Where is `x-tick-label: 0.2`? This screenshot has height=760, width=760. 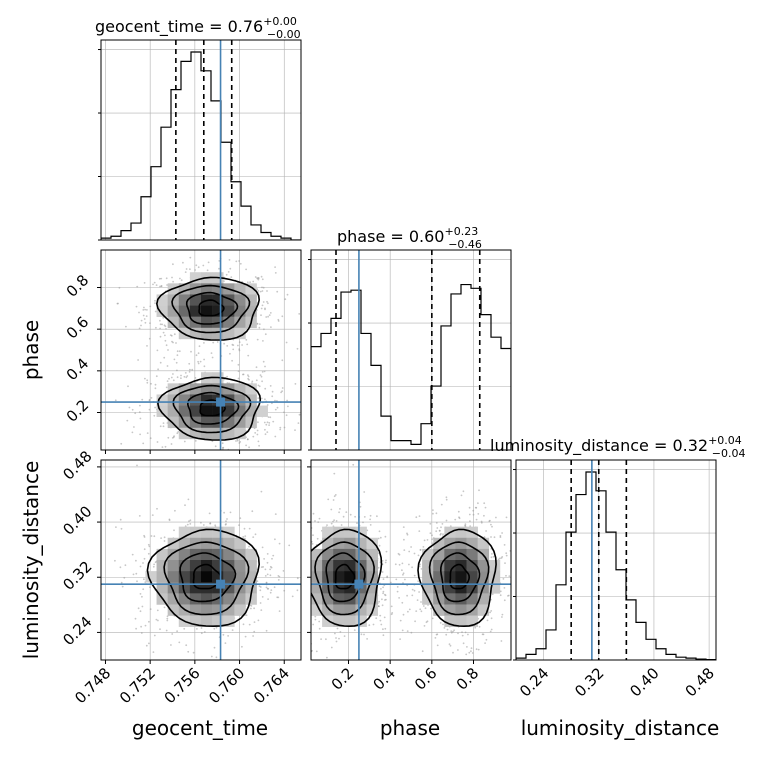
x-tick-label: 0.2 is located at coordinates (343, 679).